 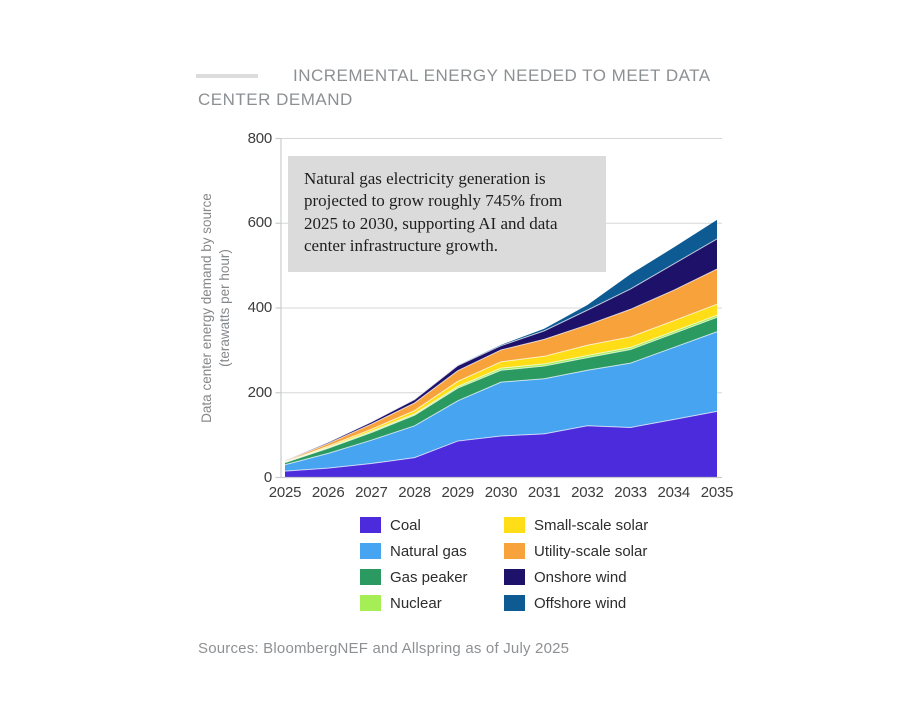 I want to click on x-tick-2035: 2035, so click(x=717, y=492).